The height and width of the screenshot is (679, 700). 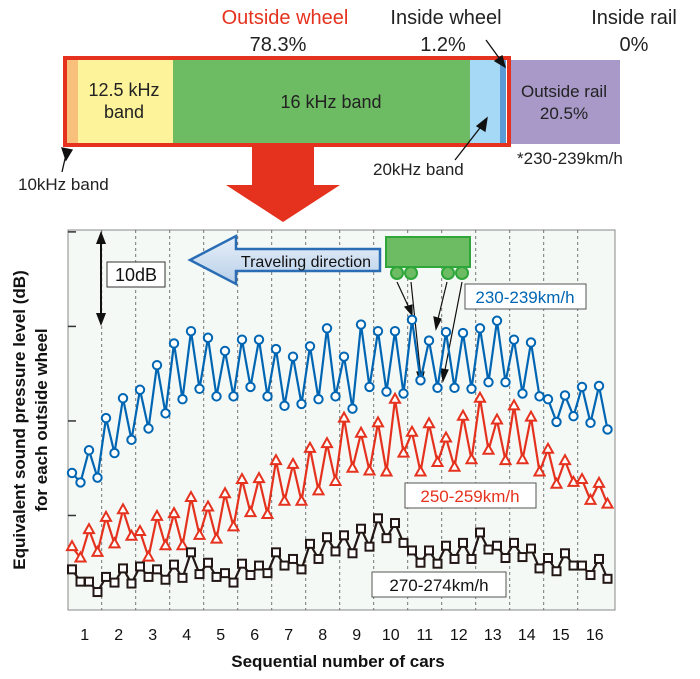 What do you see at coordinates (418, 169) in the screenshot?
I see `band-20k-label: 20kHz band` at bounding box center [418, 169].